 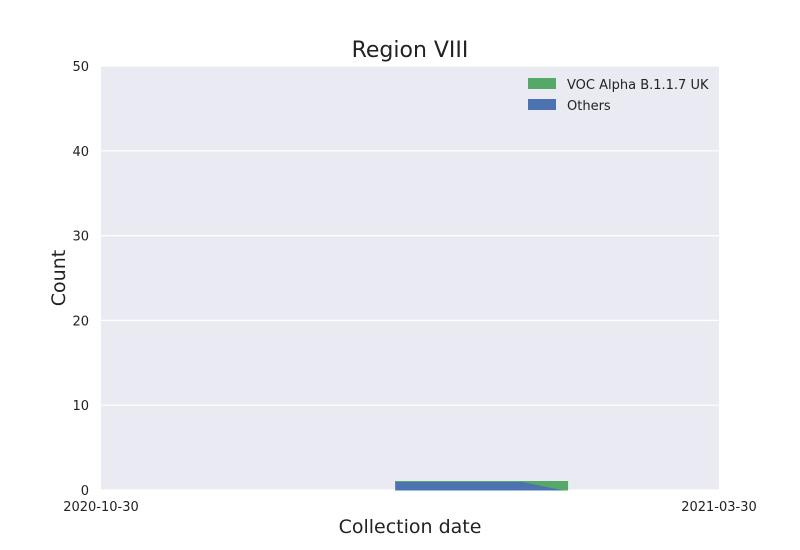 What do you see at coordinates (618, 96) in the screenshot?
I see `legend: VOC Alpha B.1.1.7 UK Others` at bounding box center [618, 96].